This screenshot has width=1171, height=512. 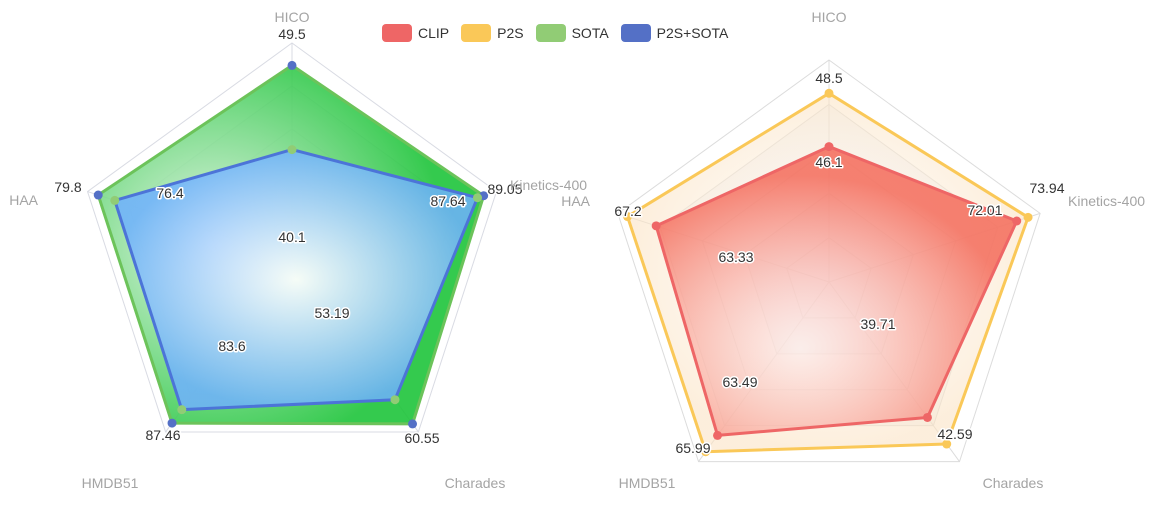 What do you see at coordinates (692, 33) in the screenshot?
I see `legend-label-p2s-sota: P2S+SOTA` at bounding box center [692, 33].